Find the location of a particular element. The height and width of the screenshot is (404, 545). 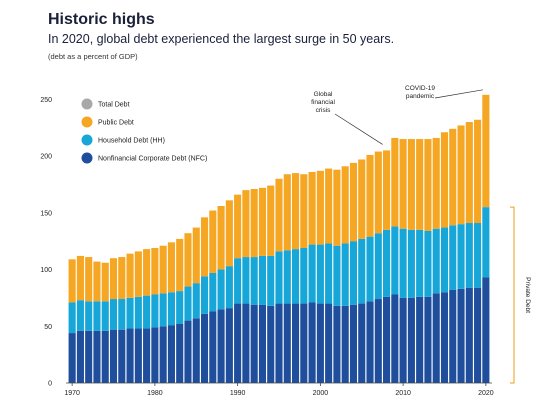

legend-label: Nonfinancial Corporate Debt (NFC) is located at coordinates (152, 159).